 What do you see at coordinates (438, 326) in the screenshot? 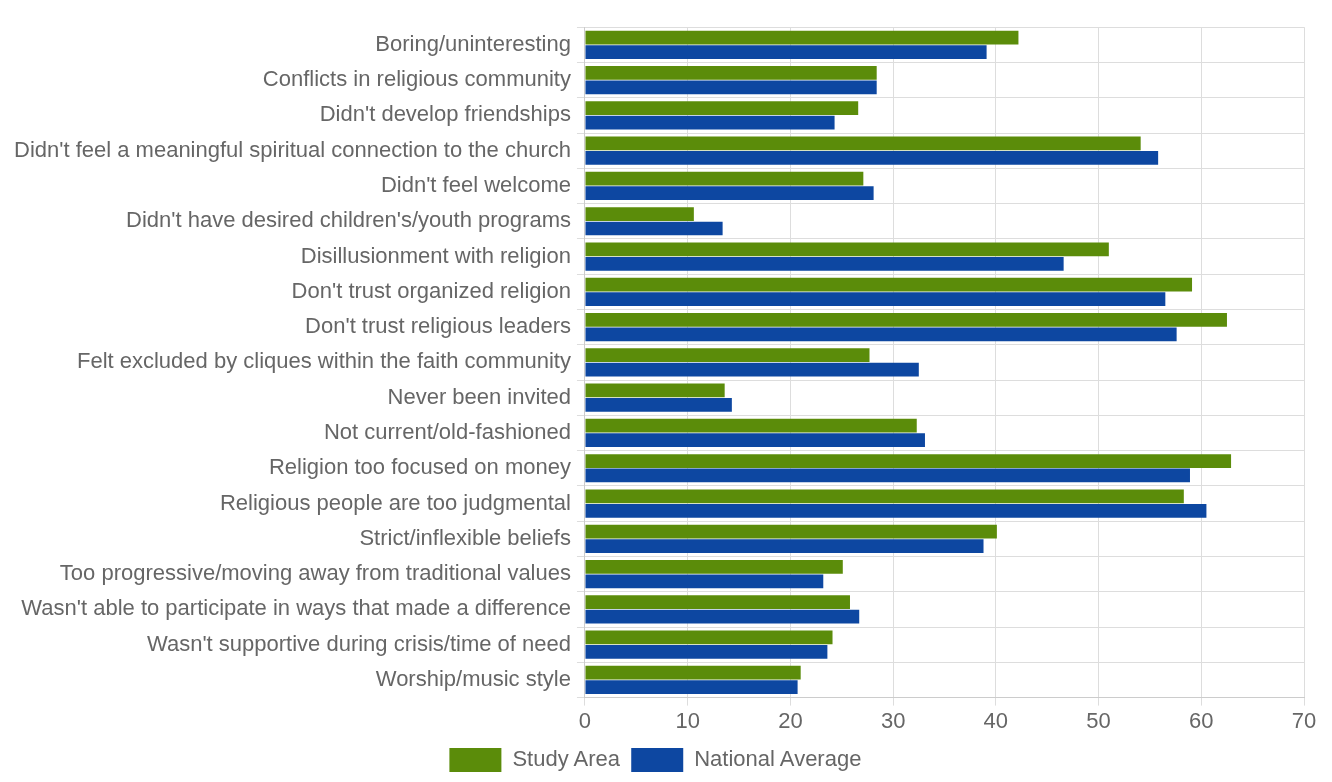
I see `y-tick-label: Don't trust religious leaders` at bounding box center [438, 326].